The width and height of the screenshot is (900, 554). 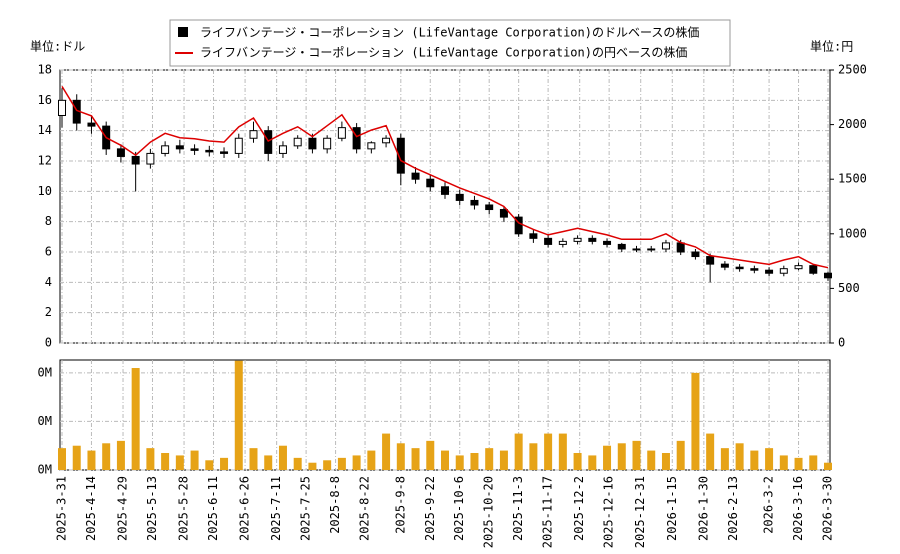 What do you see at coordinates (798, 508) in the screenshot?
I see `x-tick-label: 2026-3-16` at bounding box center [798, 508].